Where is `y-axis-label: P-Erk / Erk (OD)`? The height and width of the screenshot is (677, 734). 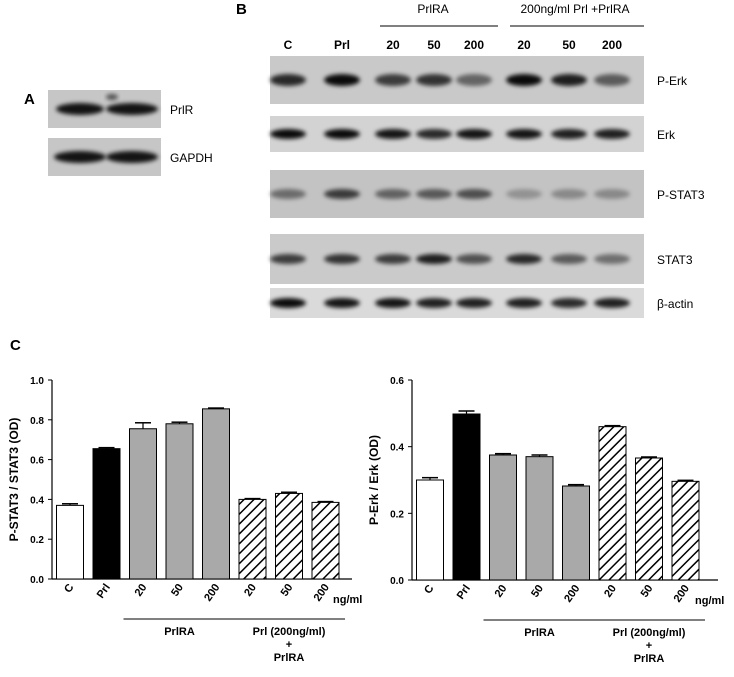
y-axis-label: P-Erk / Erk (OD) is located at coordinates (374, 480).